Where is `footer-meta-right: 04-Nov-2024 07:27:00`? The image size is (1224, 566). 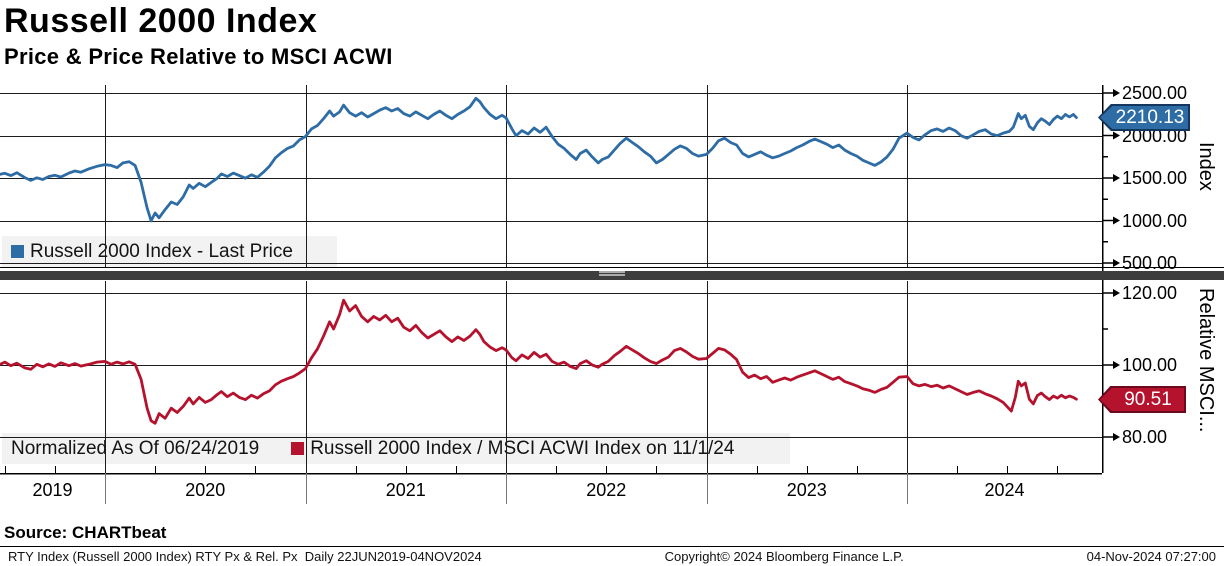 footer-meta-right: 04-Nov-2024 07:27:00 is located at coordinates (1151, 556).